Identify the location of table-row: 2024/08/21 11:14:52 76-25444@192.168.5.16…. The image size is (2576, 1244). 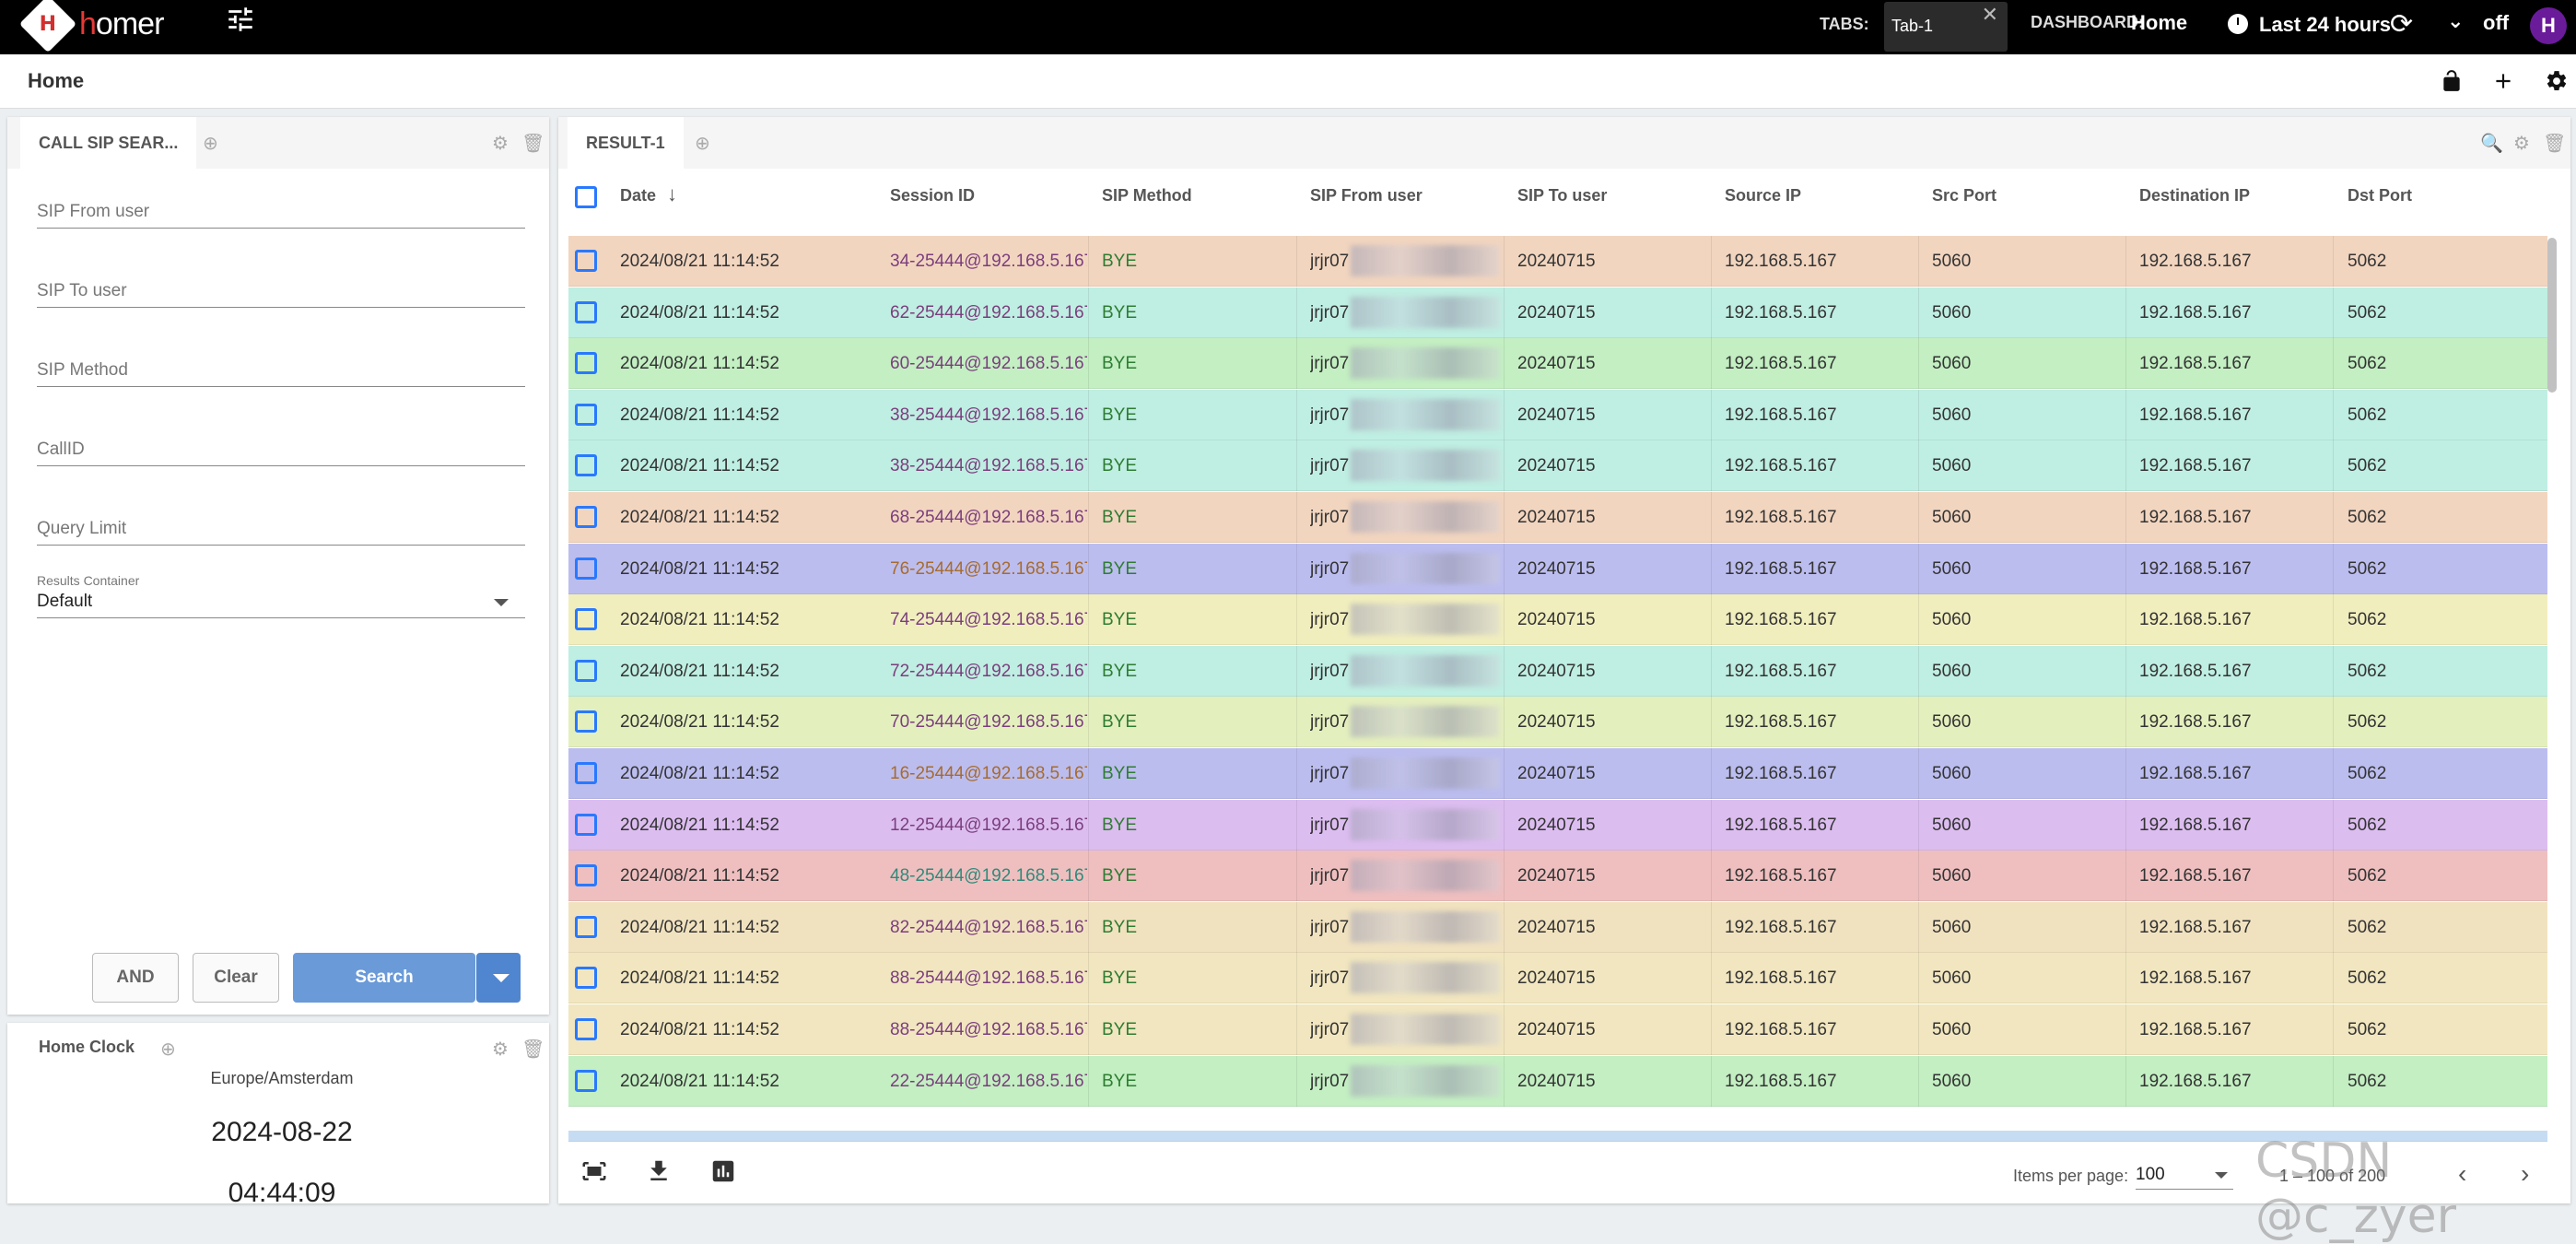
(1557, 568).